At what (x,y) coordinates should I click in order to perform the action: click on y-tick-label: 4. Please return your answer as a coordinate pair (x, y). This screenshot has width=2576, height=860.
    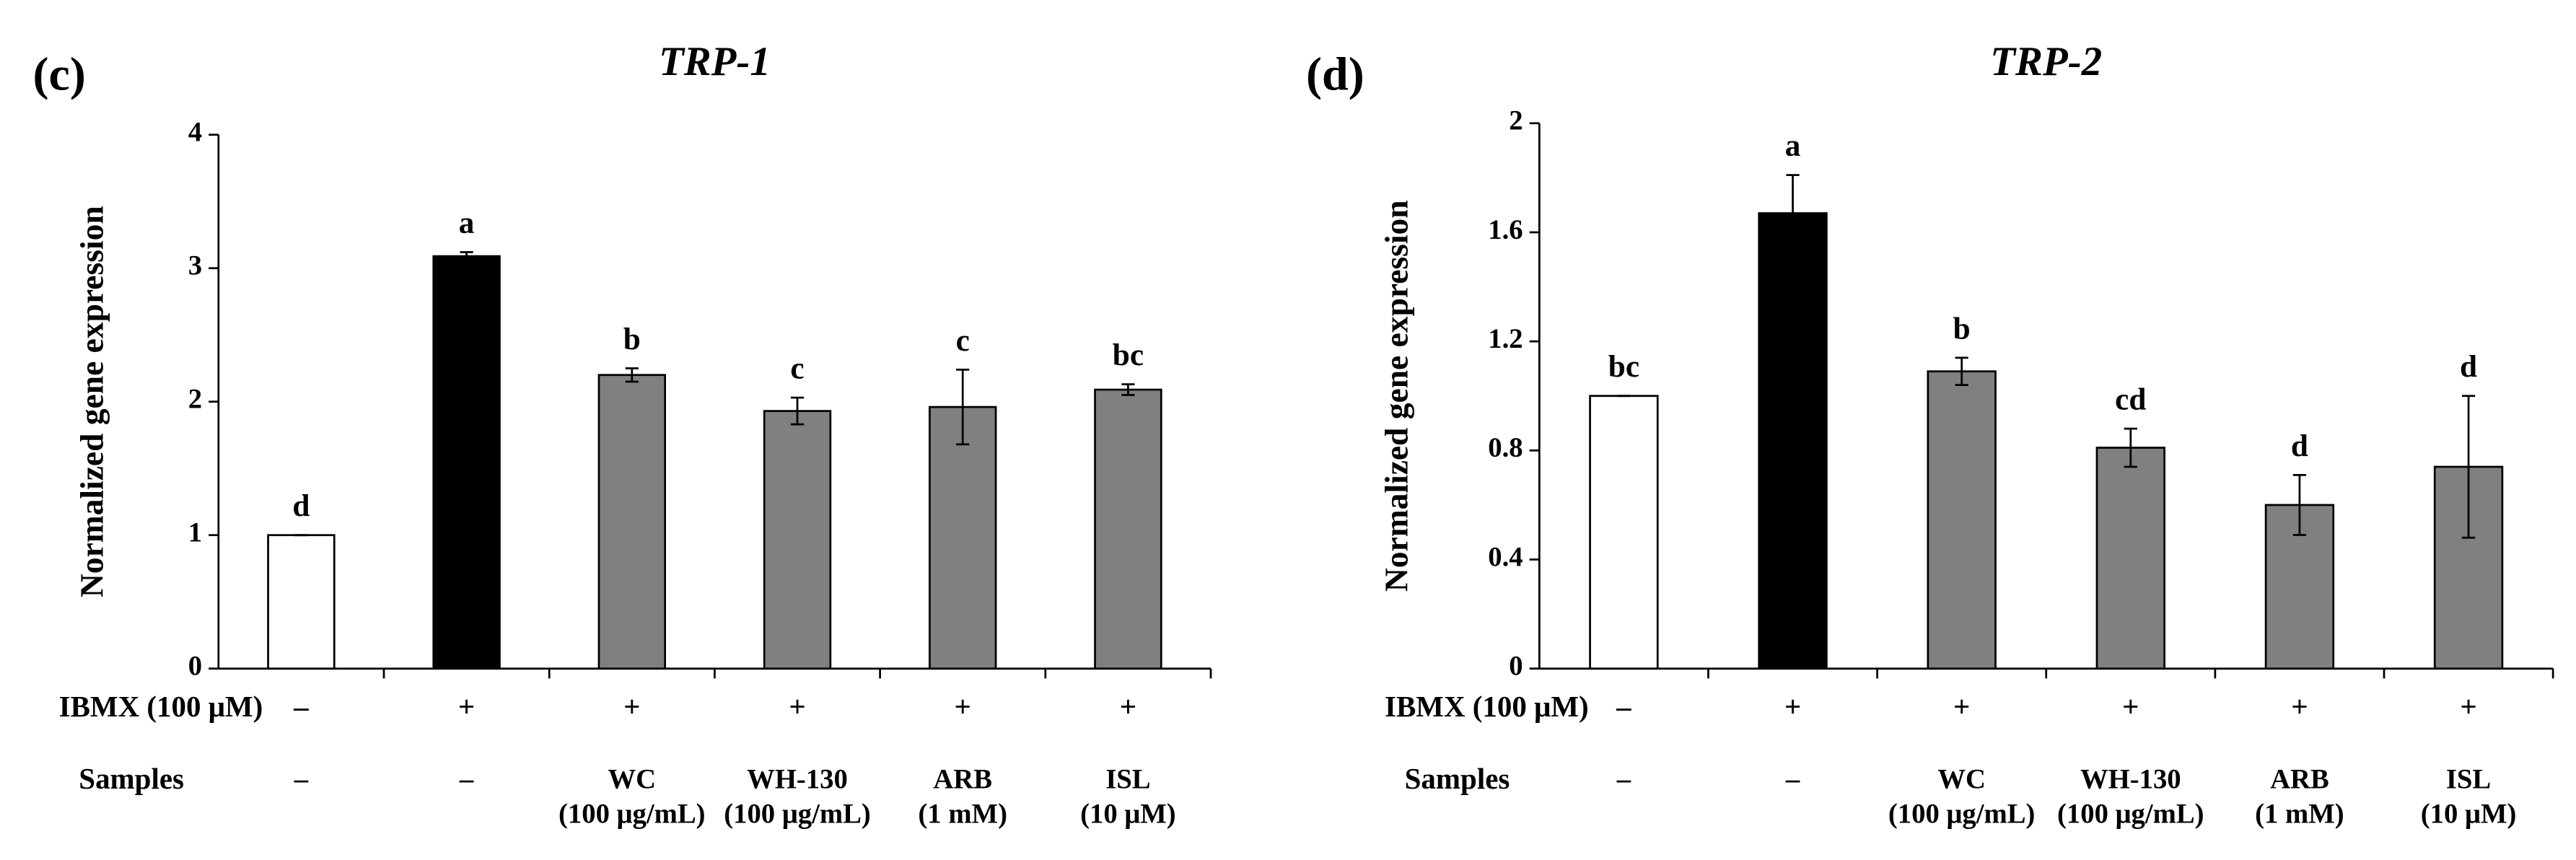
    Looking at the image, I should click on (195, 133).